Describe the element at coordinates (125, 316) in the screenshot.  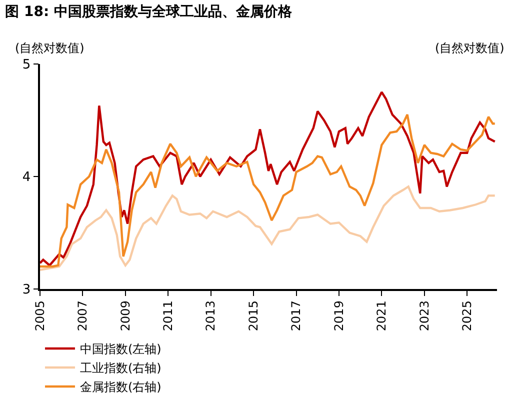
I see `x-tick-label: 2009` at that location.